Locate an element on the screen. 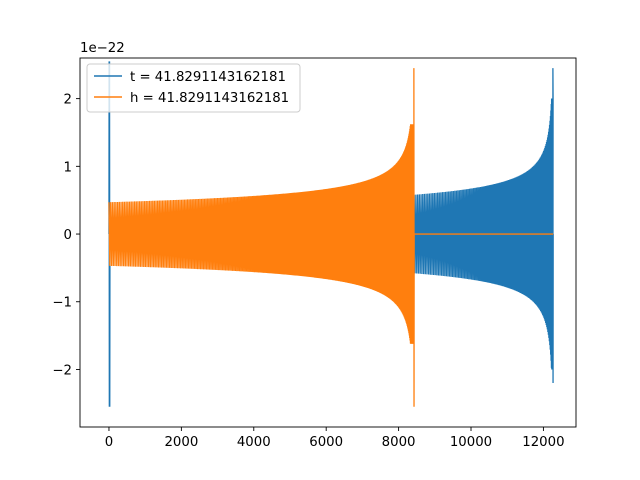 This screenshot has height=480, width=640. legend-label-t: t = 41.8291143162181 is located at coordinates (208, 77).